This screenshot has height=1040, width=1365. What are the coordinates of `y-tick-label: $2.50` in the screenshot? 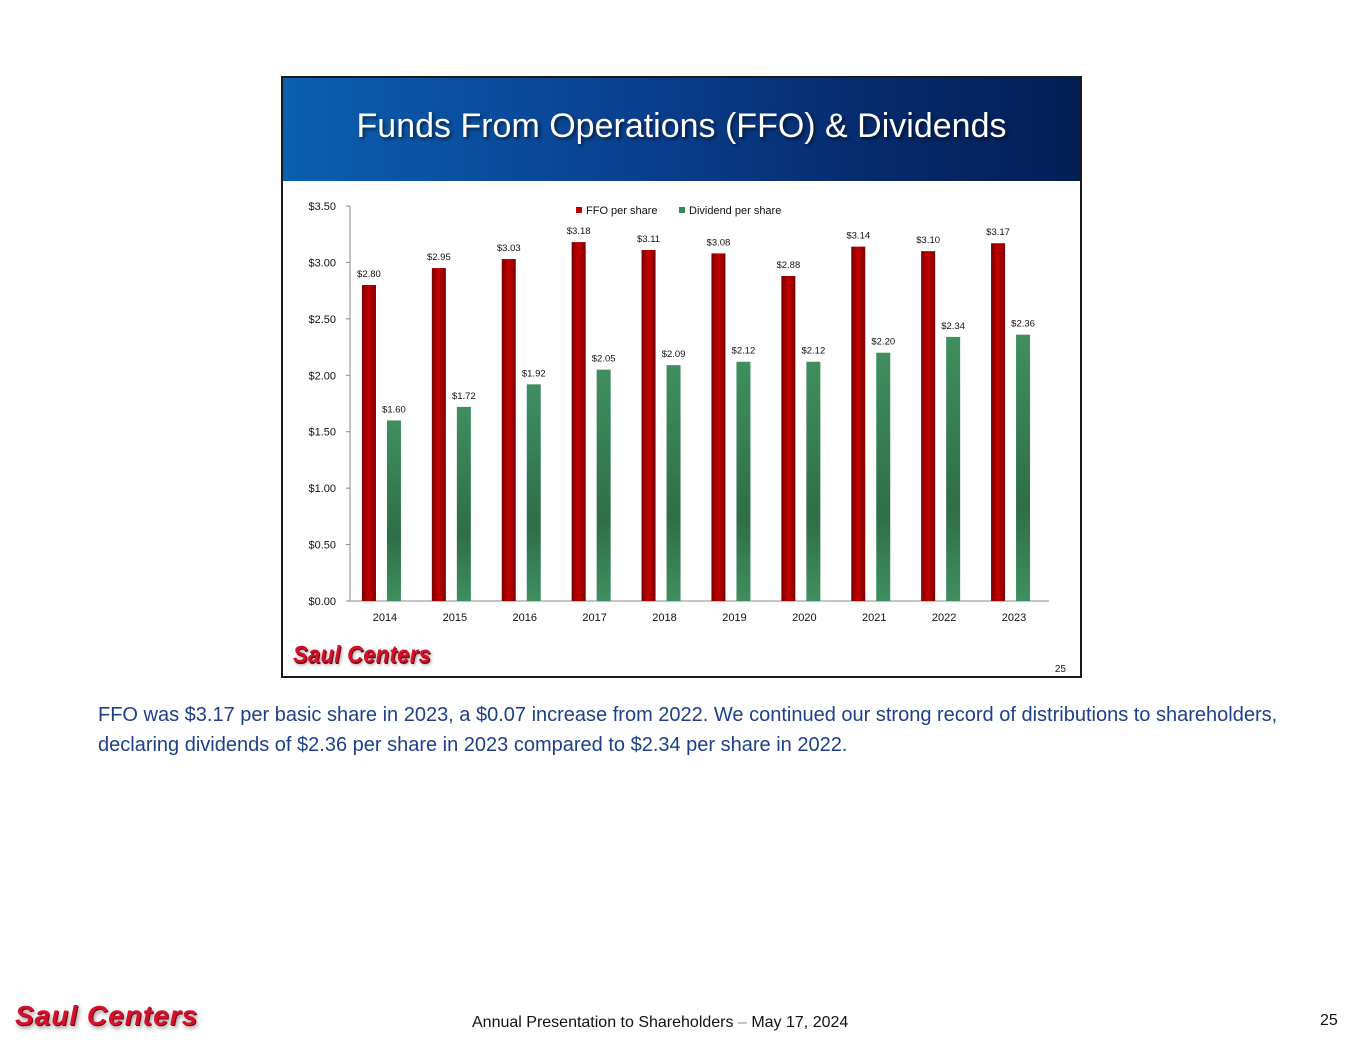 It's located at (322, 320).